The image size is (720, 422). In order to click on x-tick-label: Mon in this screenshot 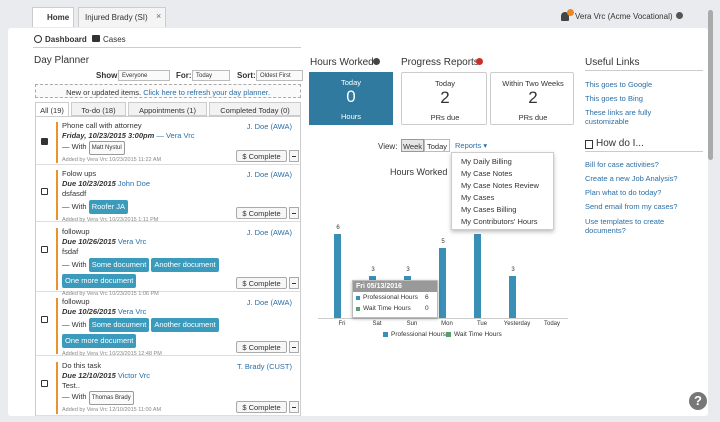, I will do `click(447, 324)`.